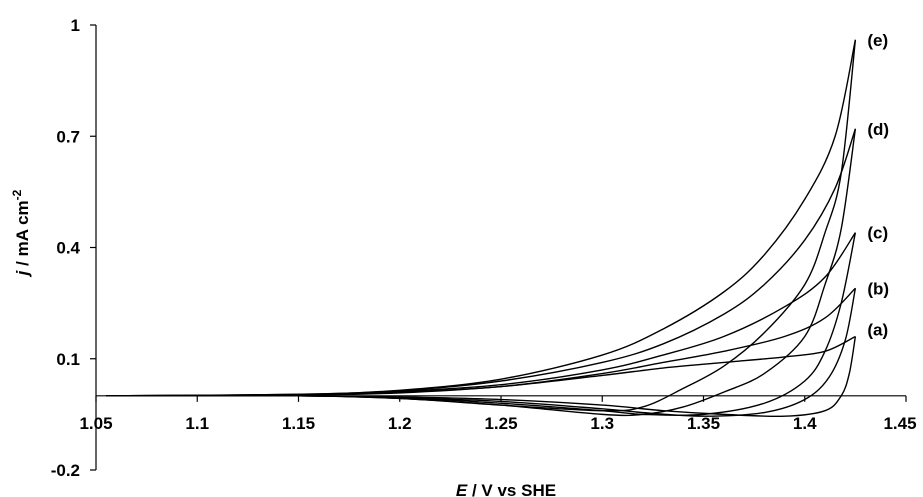  Describe the element at coordinates (878, 185) in the screenshot. I see `curve-label-group: (a) (b) (c) (d) (e)` at that location.